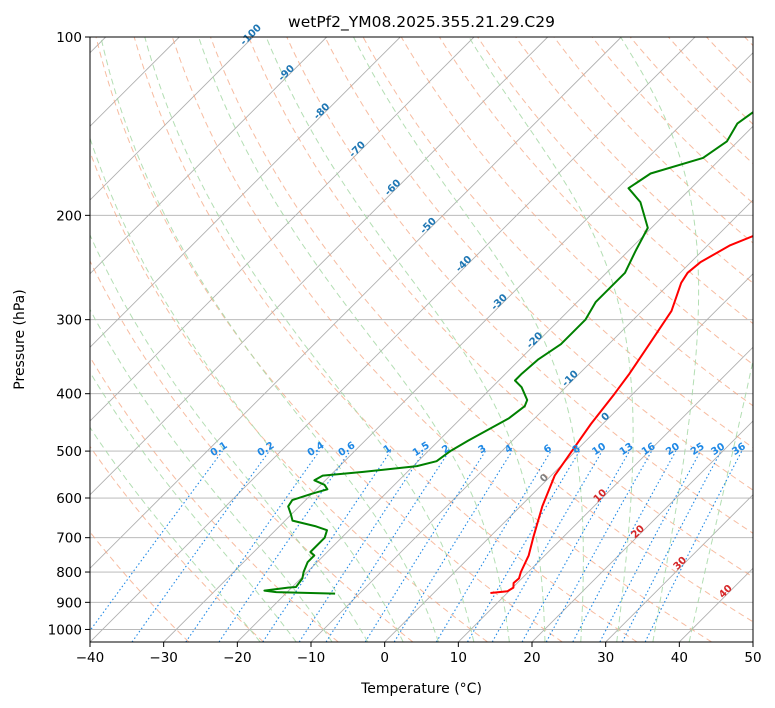 This screenshot has width=775, height=708. I want to click on y-tick-label: 400, so click(69, 395).